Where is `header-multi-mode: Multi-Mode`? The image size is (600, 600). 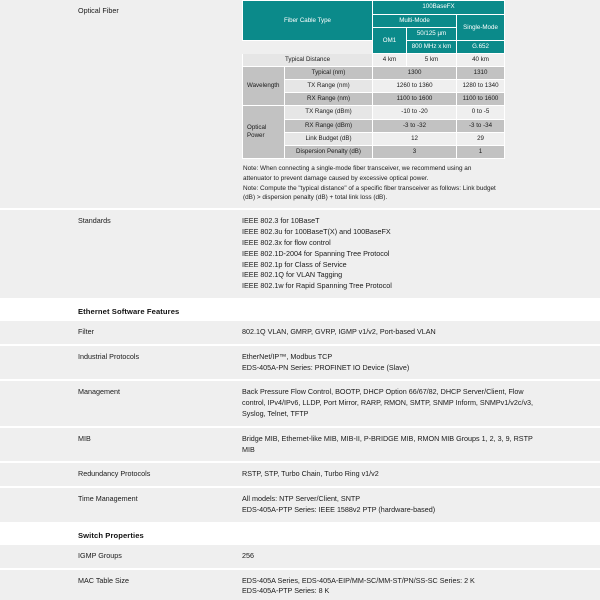
header-multi-mode: Multi-Mode is located at coordinates (415, 21).